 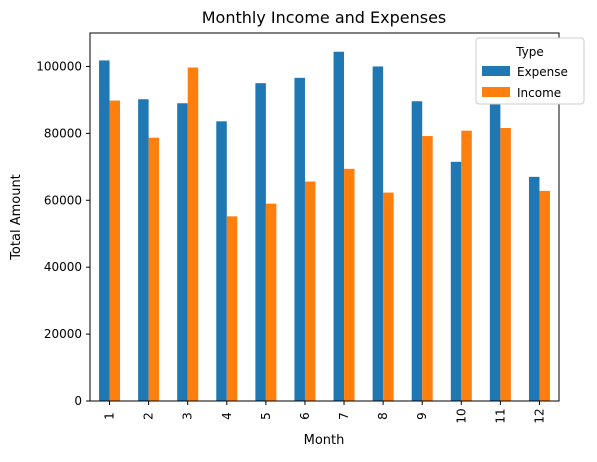 What do you see at coordinates (63, 133) in the screenshot?
I see `y-tick-label: 80000` at bounding box center [63, 133].